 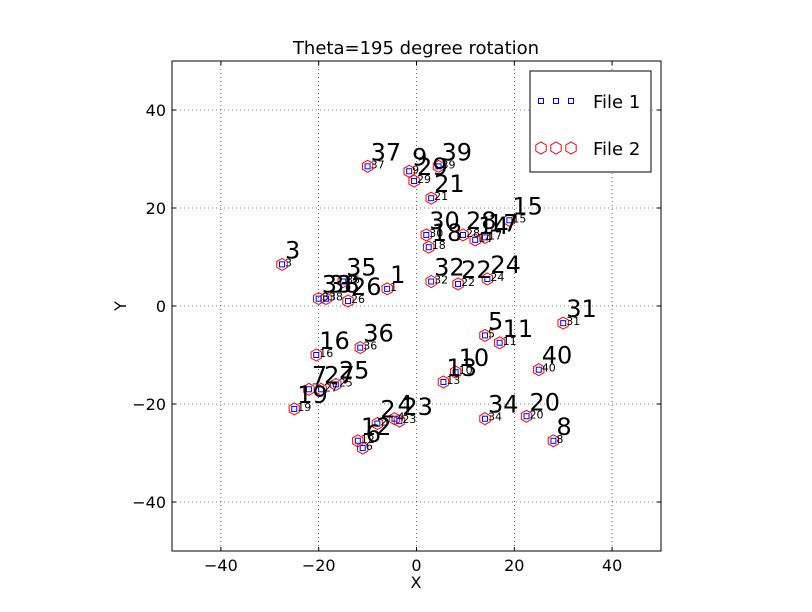 What do you see at coordinates (336, 297) in the screenshot?
I see `file-1-label-38: 38` at bounding box center [336, 297].